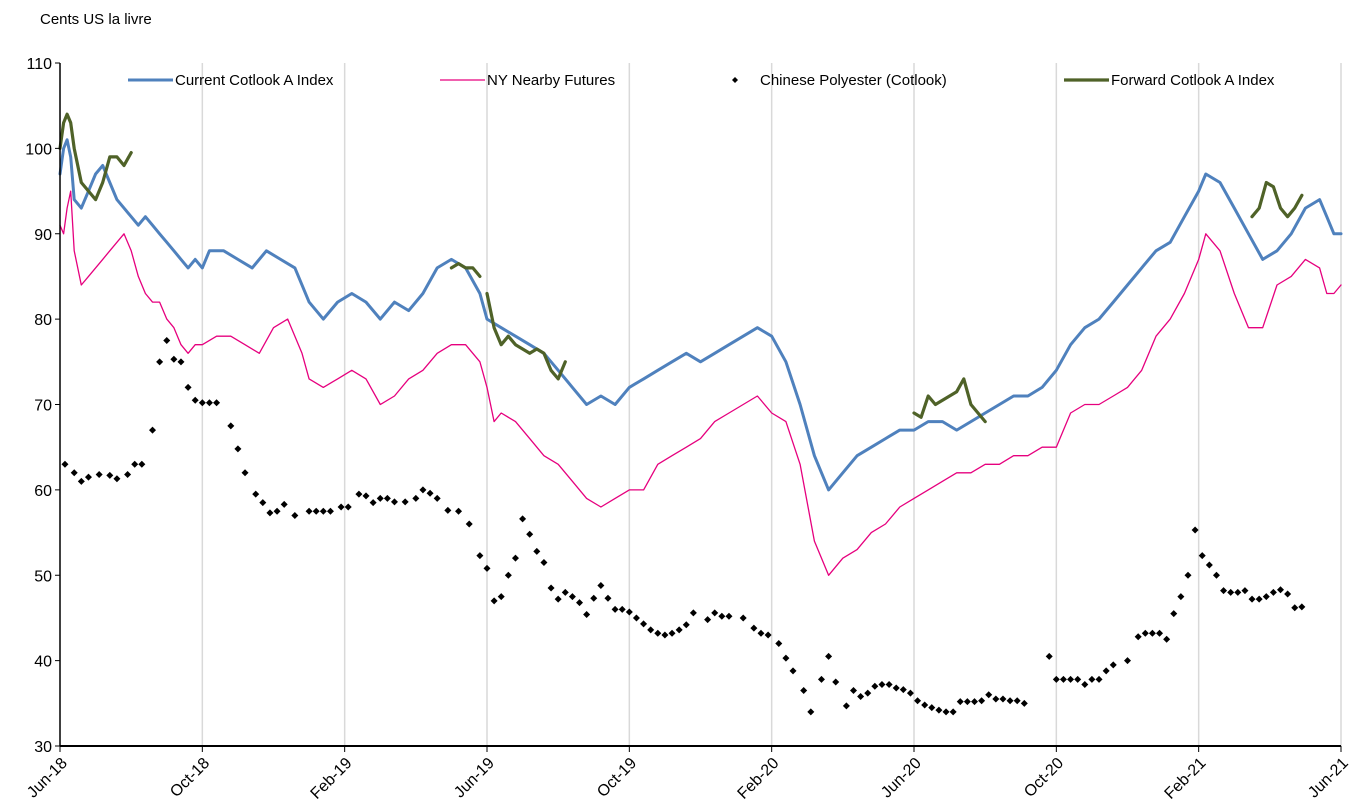 The width and height of the screenshot is (1353, 812). I want to click on y-tick-label: 30, so click(43, 747).